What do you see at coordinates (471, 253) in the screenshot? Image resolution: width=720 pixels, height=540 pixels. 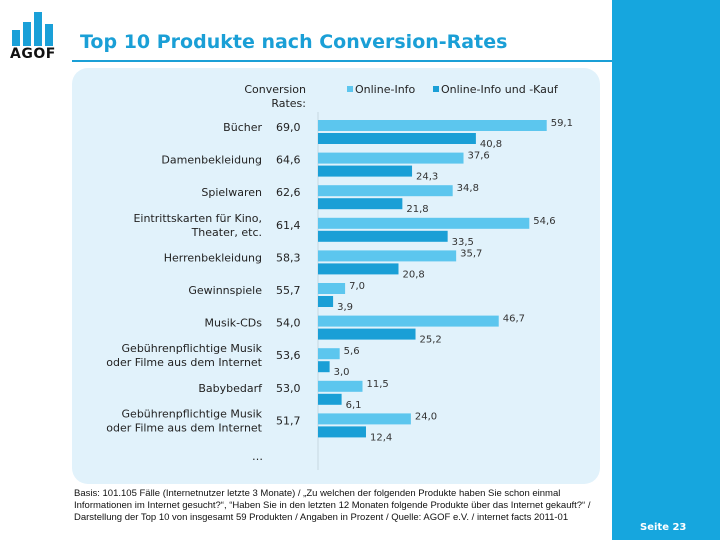 I see `data-label: 35,7` at bounding box center [471, 253].